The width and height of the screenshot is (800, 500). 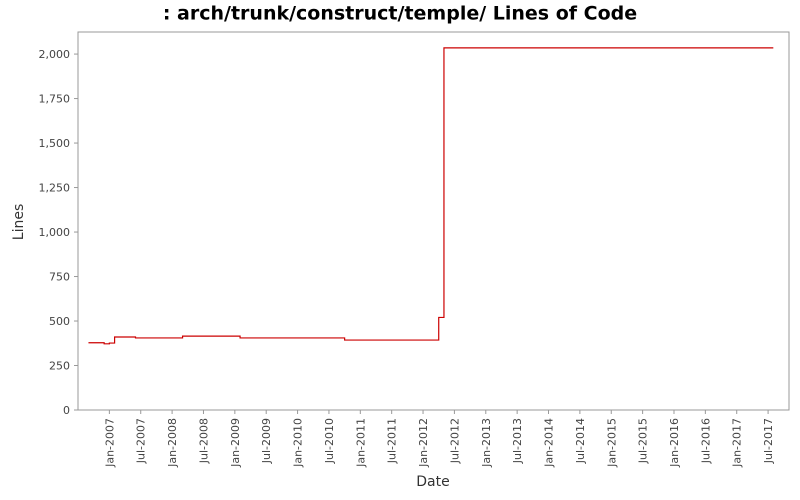 What do you see at coordinates (423, 443) in the screenshot?
I see `x-tick-label: Jan-2012` at bounding box center [423, 443].